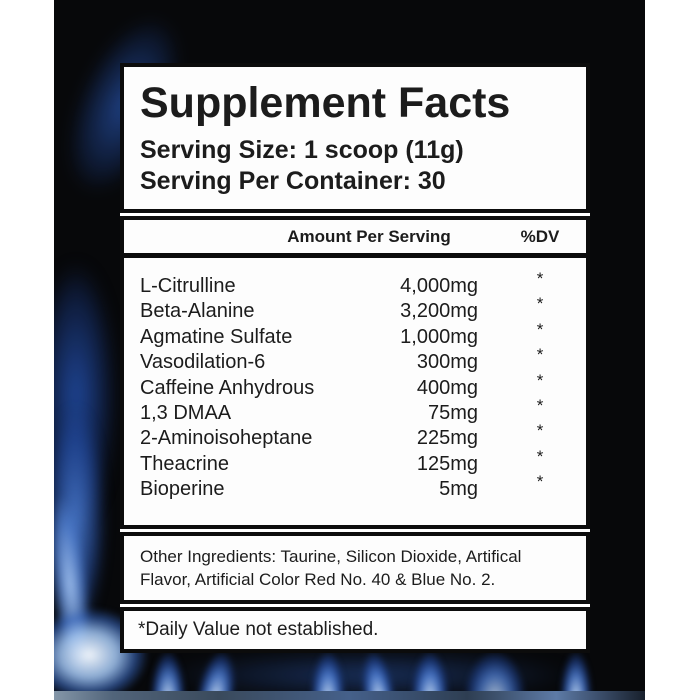 Image resolution: width=700 pixels, height=700 pixels. Describe the element at coordinates (203, 362) in the screenshot. I see `ingredient-name: Vasodilation-6` at that location.